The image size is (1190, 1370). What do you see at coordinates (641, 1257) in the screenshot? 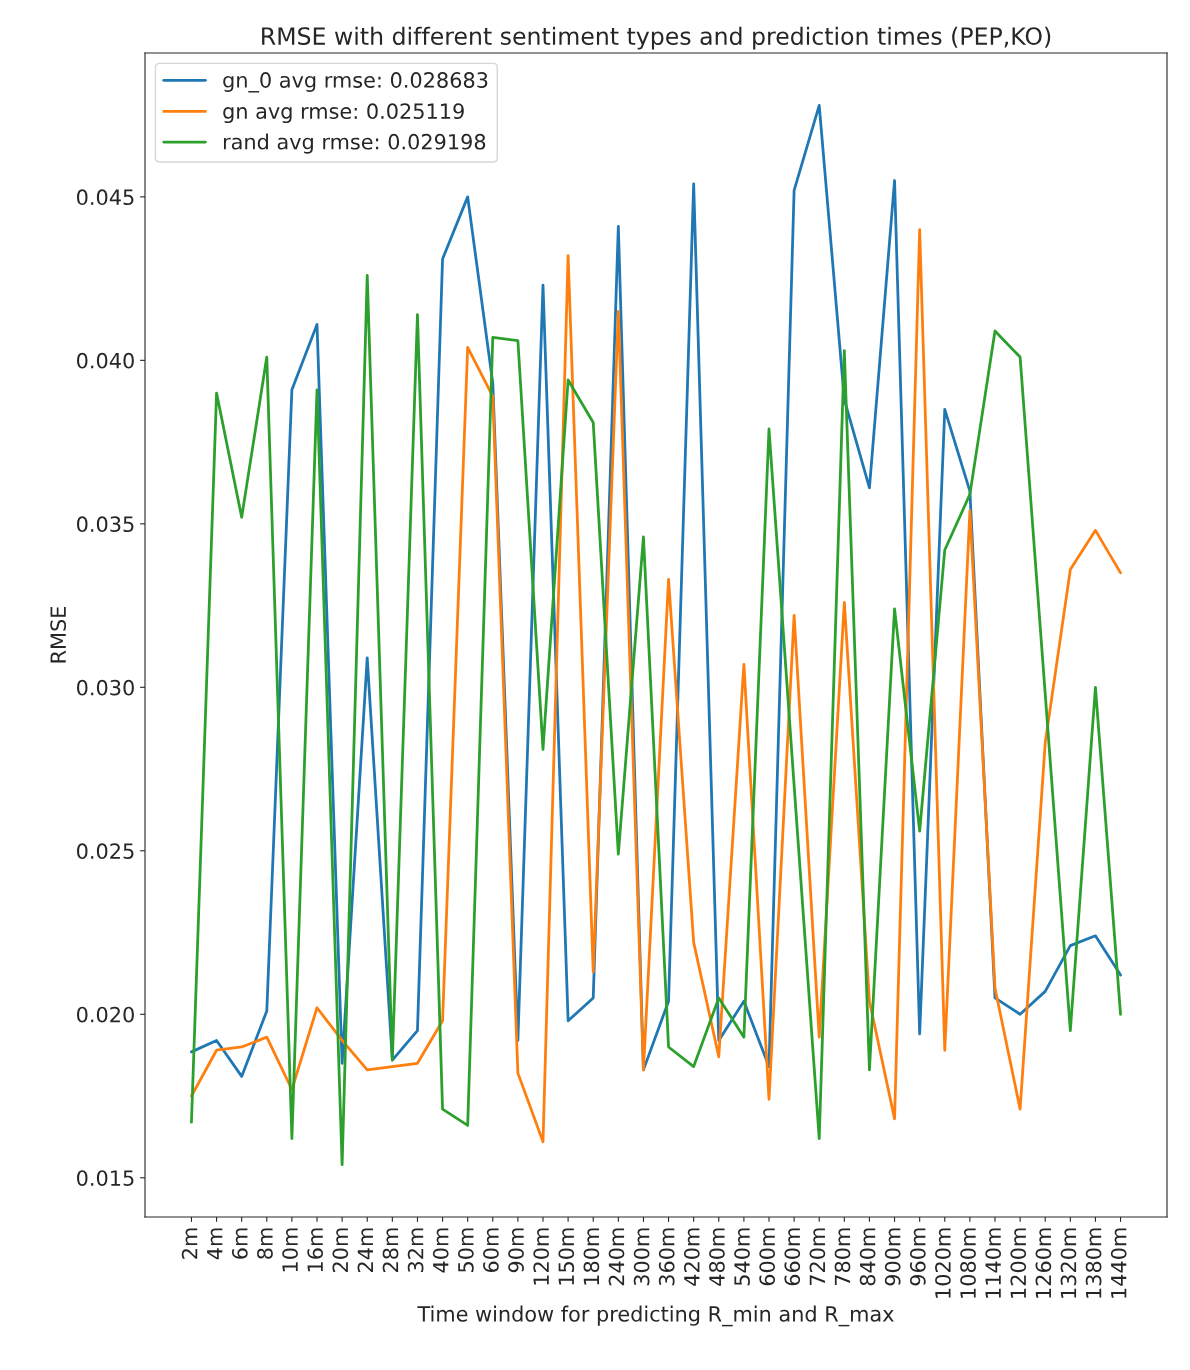
I see `x-tick-label: 300m` at bounding box center [641, 1257].